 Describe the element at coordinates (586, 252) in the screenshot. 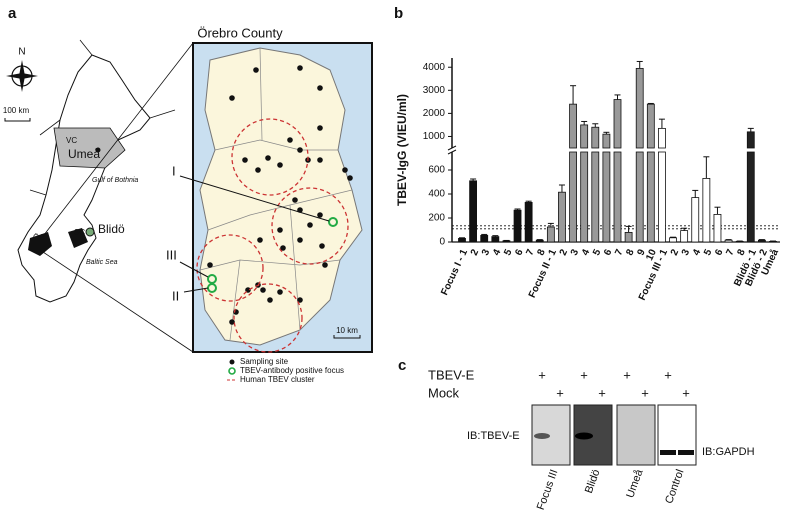

I see `x-tick-label: 4` at that location.